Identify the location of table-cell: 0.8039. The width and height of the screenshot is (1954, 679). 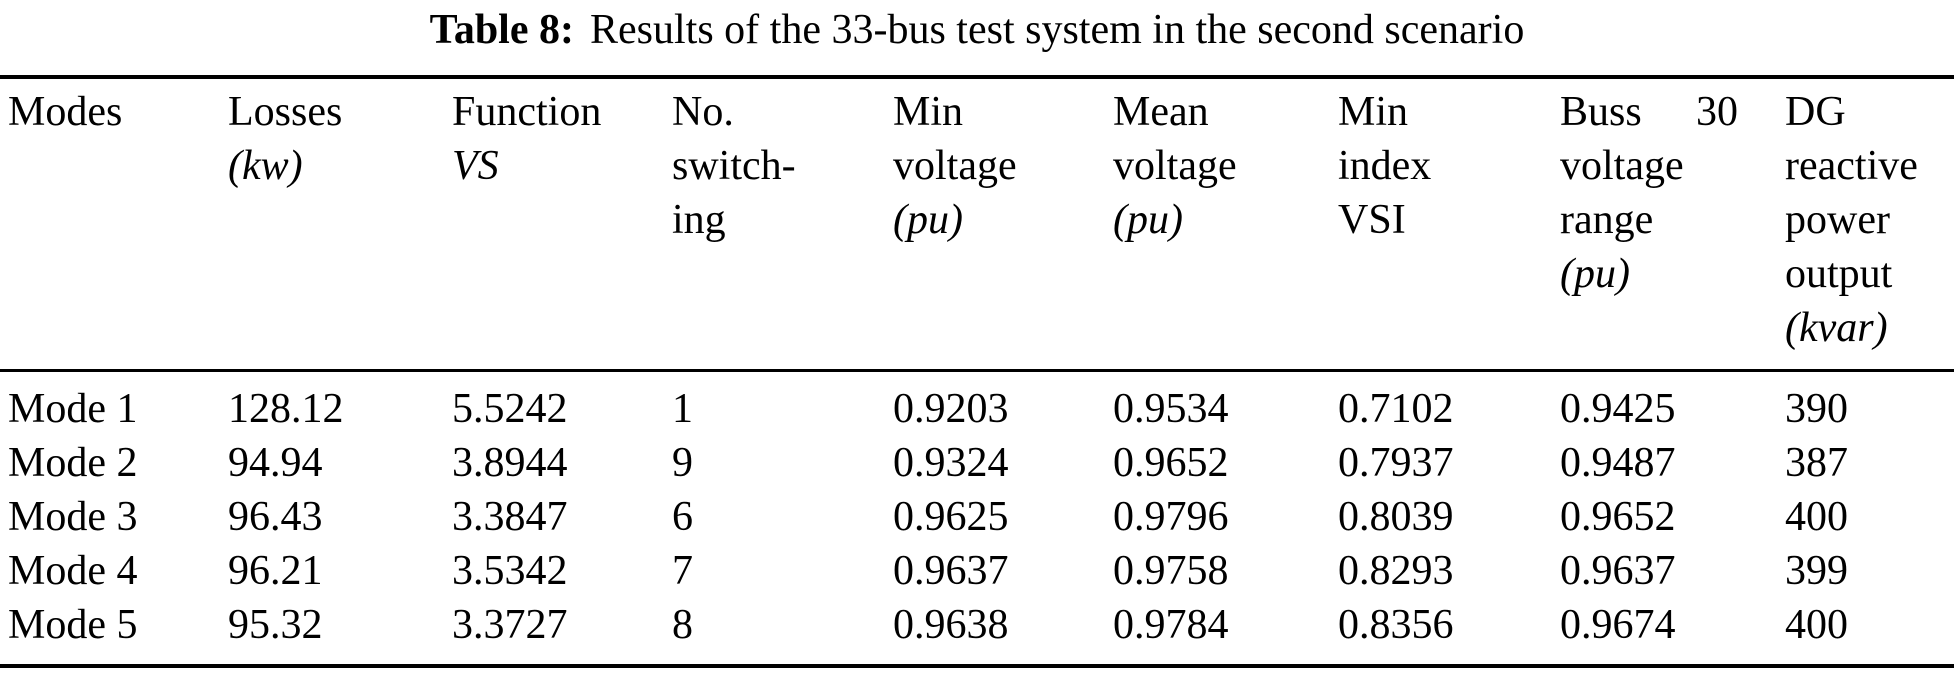
(1396, 517).